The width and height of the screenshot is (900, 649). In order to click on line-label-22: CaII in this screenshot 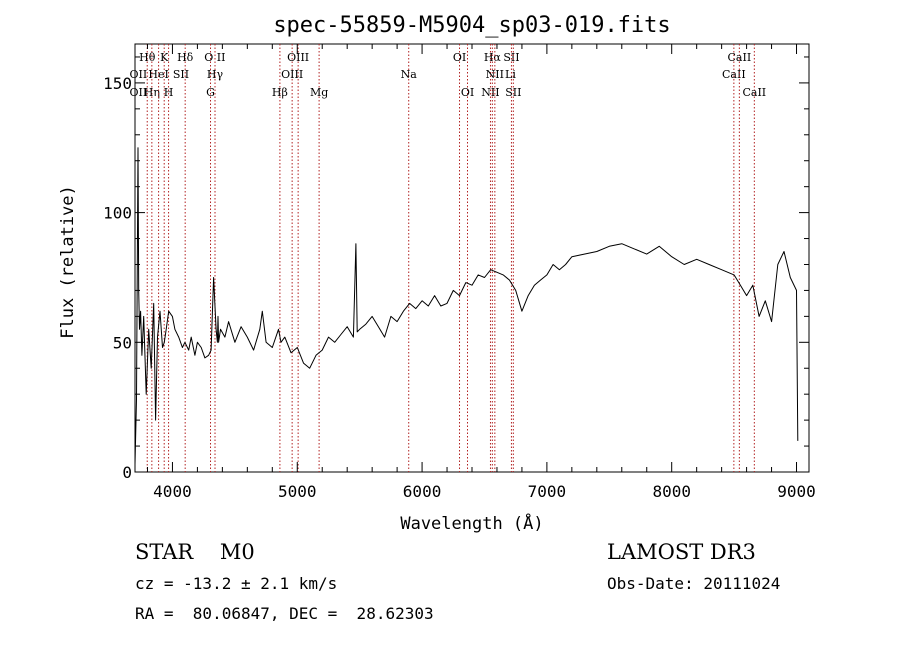, I will do `click(754, 92)`.